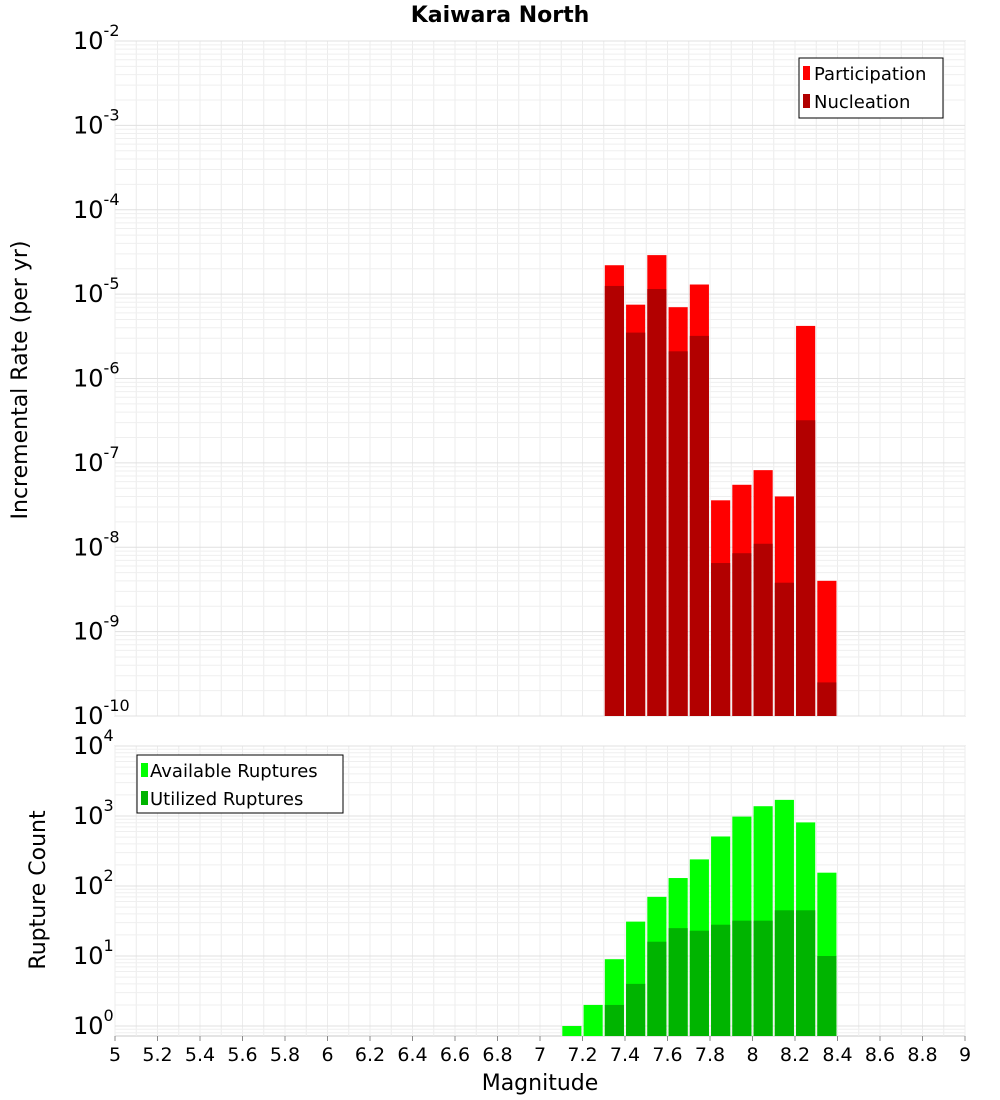 This screenshot has width=1000, height=1100. I want to click on x-tick-label: 6.8, so click(497, 1055).